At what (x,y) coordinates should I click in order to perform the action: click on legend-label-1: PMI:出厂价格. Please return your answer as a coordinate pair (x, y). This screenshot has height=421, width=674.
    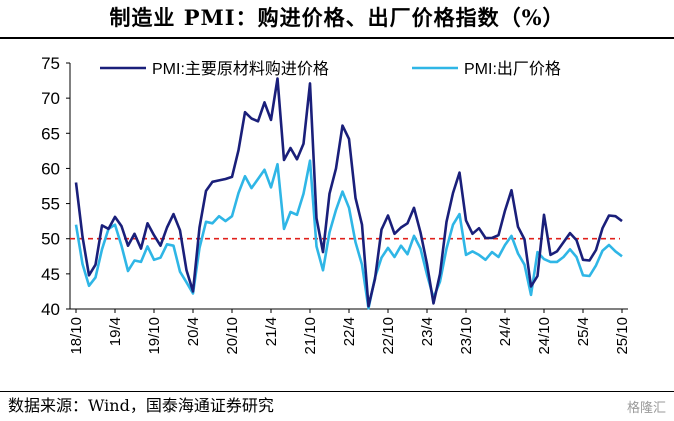
    Looking at the image, I should click on (512, 69).